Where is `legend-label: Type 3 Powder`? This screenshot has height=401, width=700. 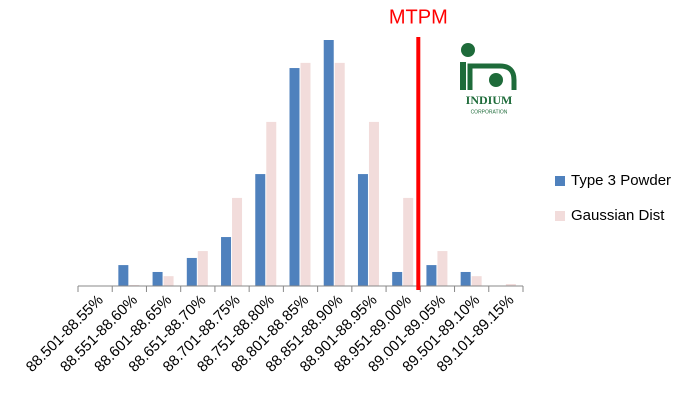
legend-label: Type 3 Powder is located at coordinates (621, 180).